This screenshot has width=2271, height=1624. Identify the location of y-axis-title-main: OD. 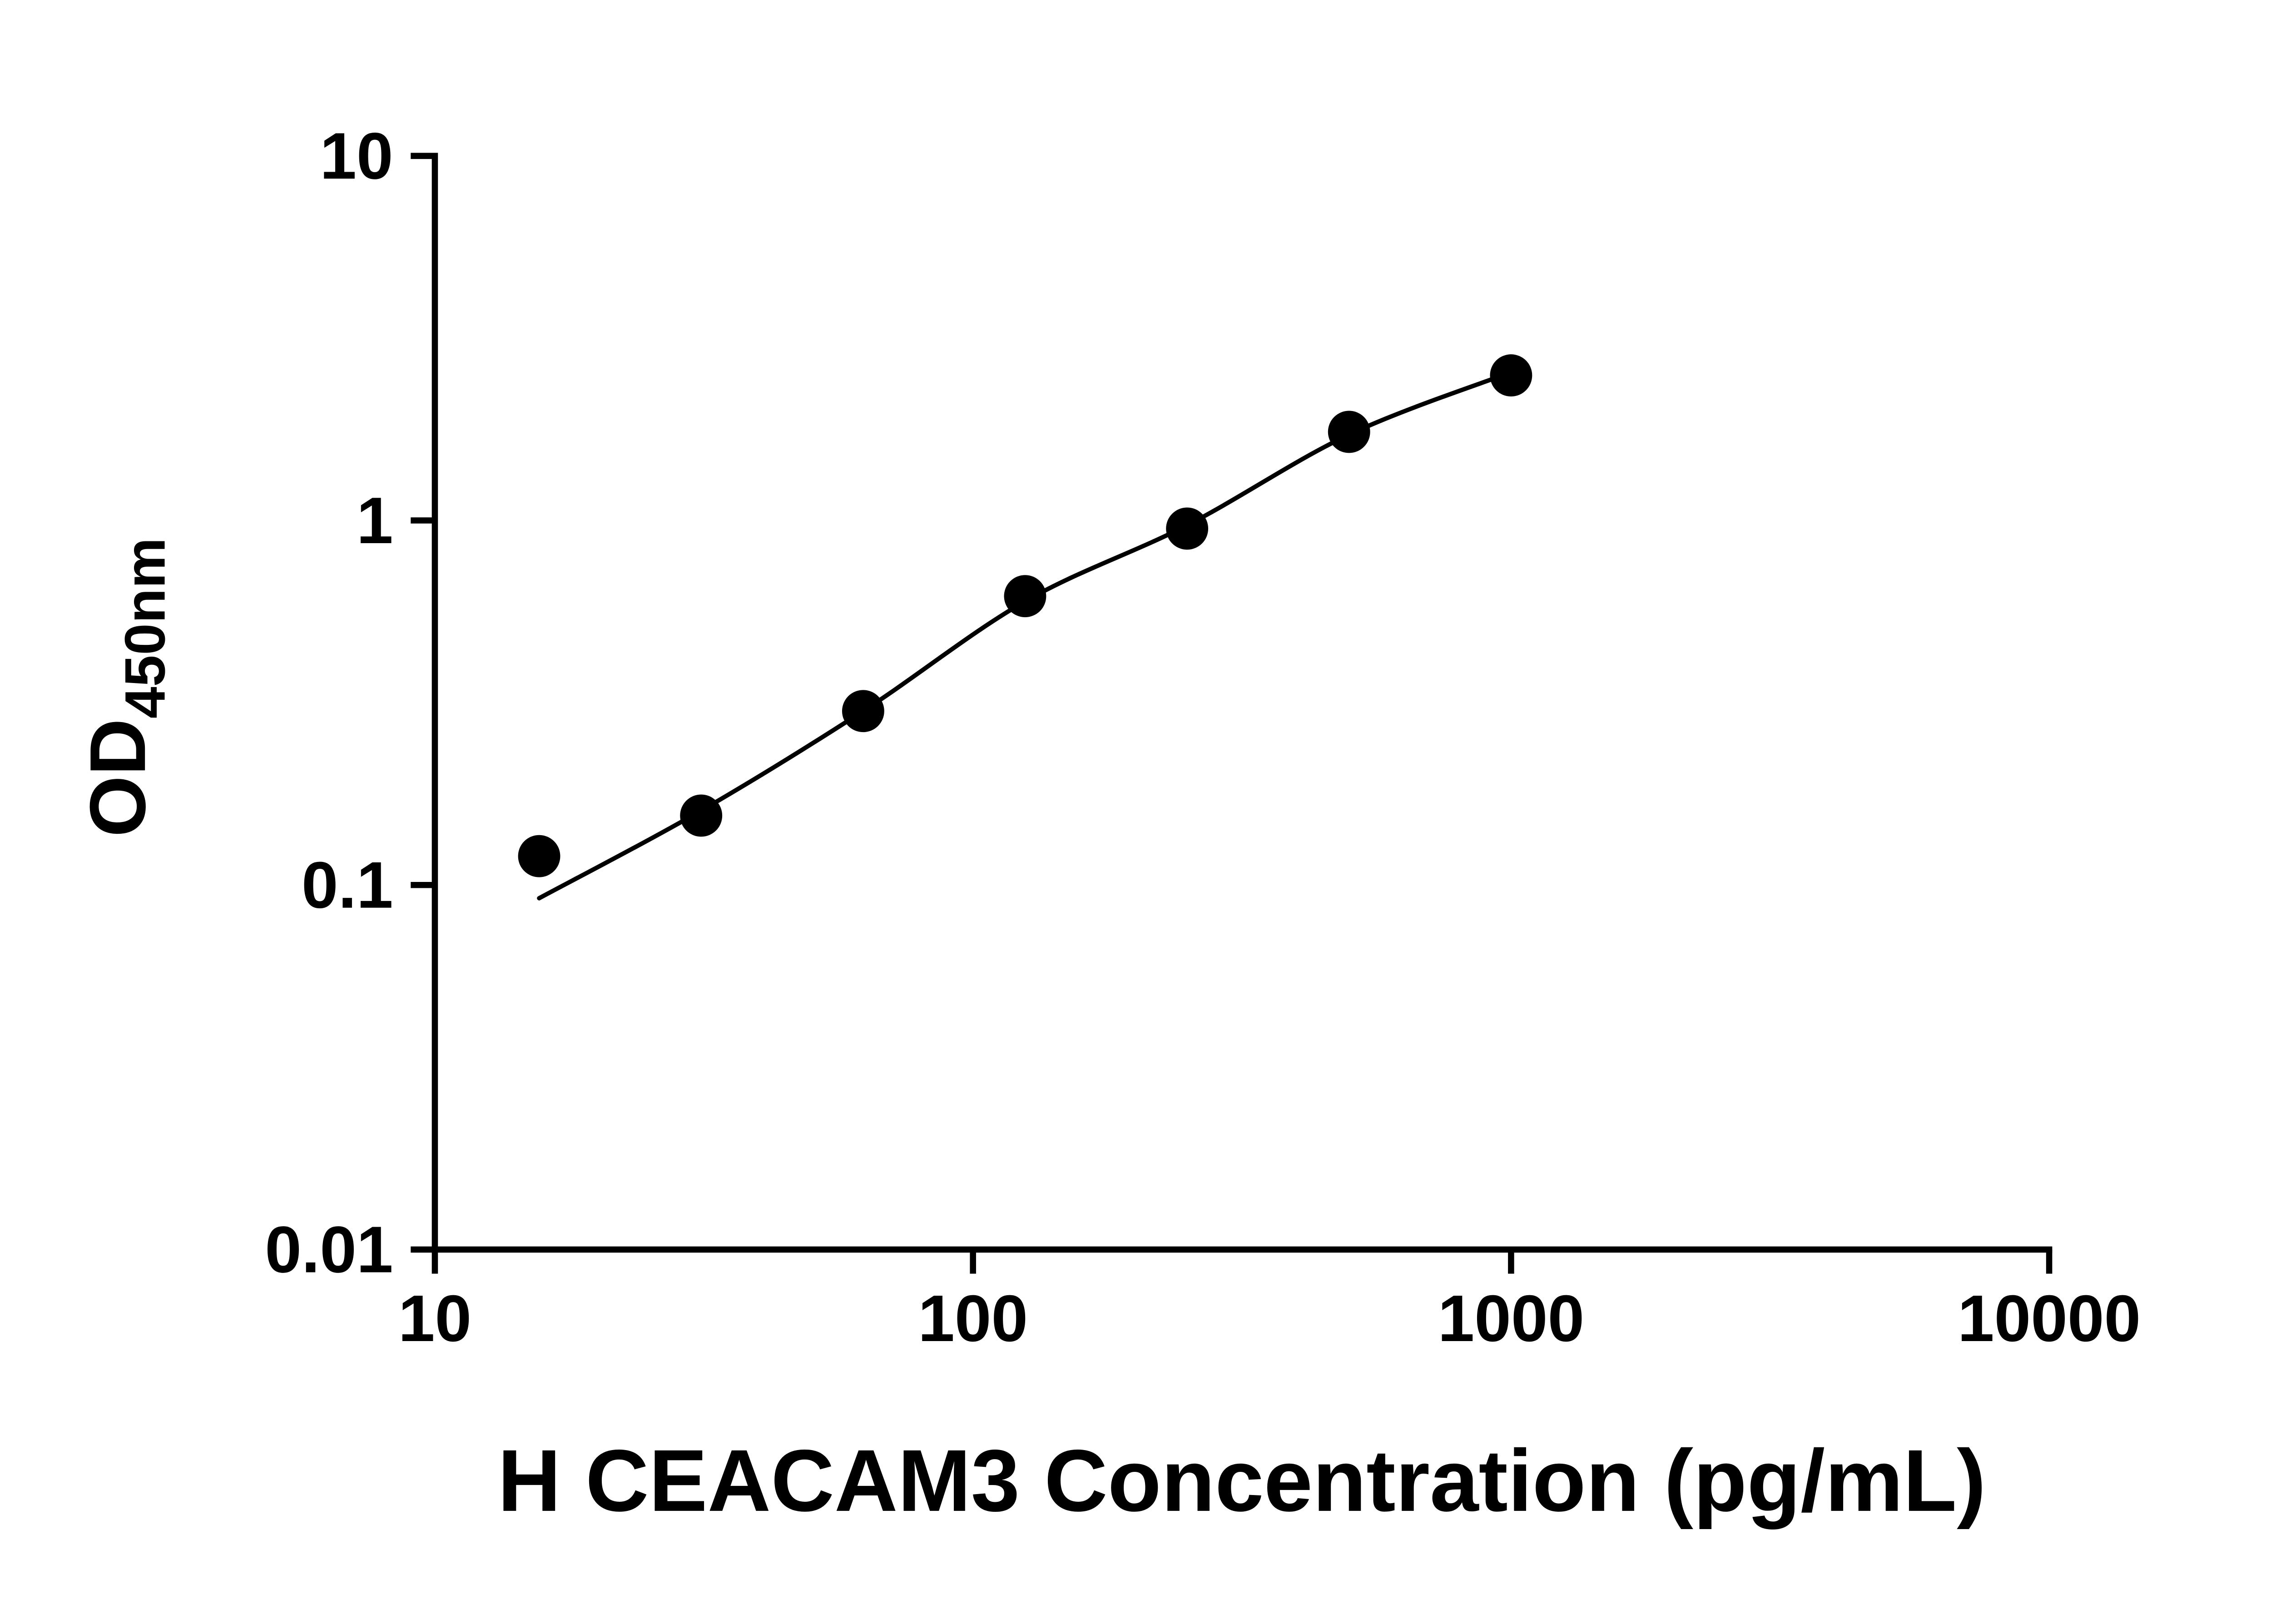
(117, 777).